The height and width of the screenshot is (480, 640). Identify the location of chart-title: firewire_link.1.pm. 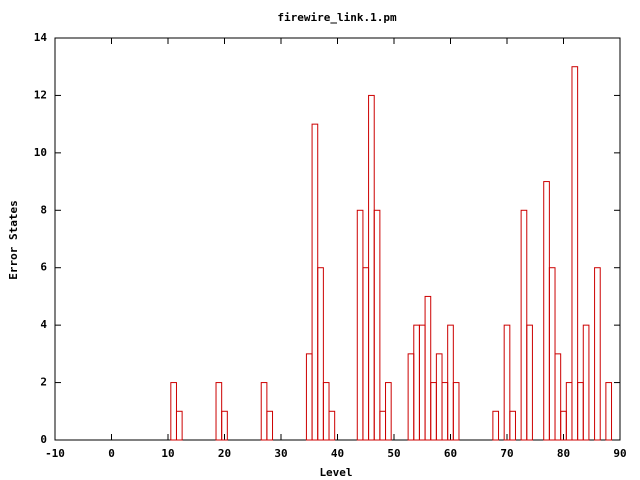
(337, 17).